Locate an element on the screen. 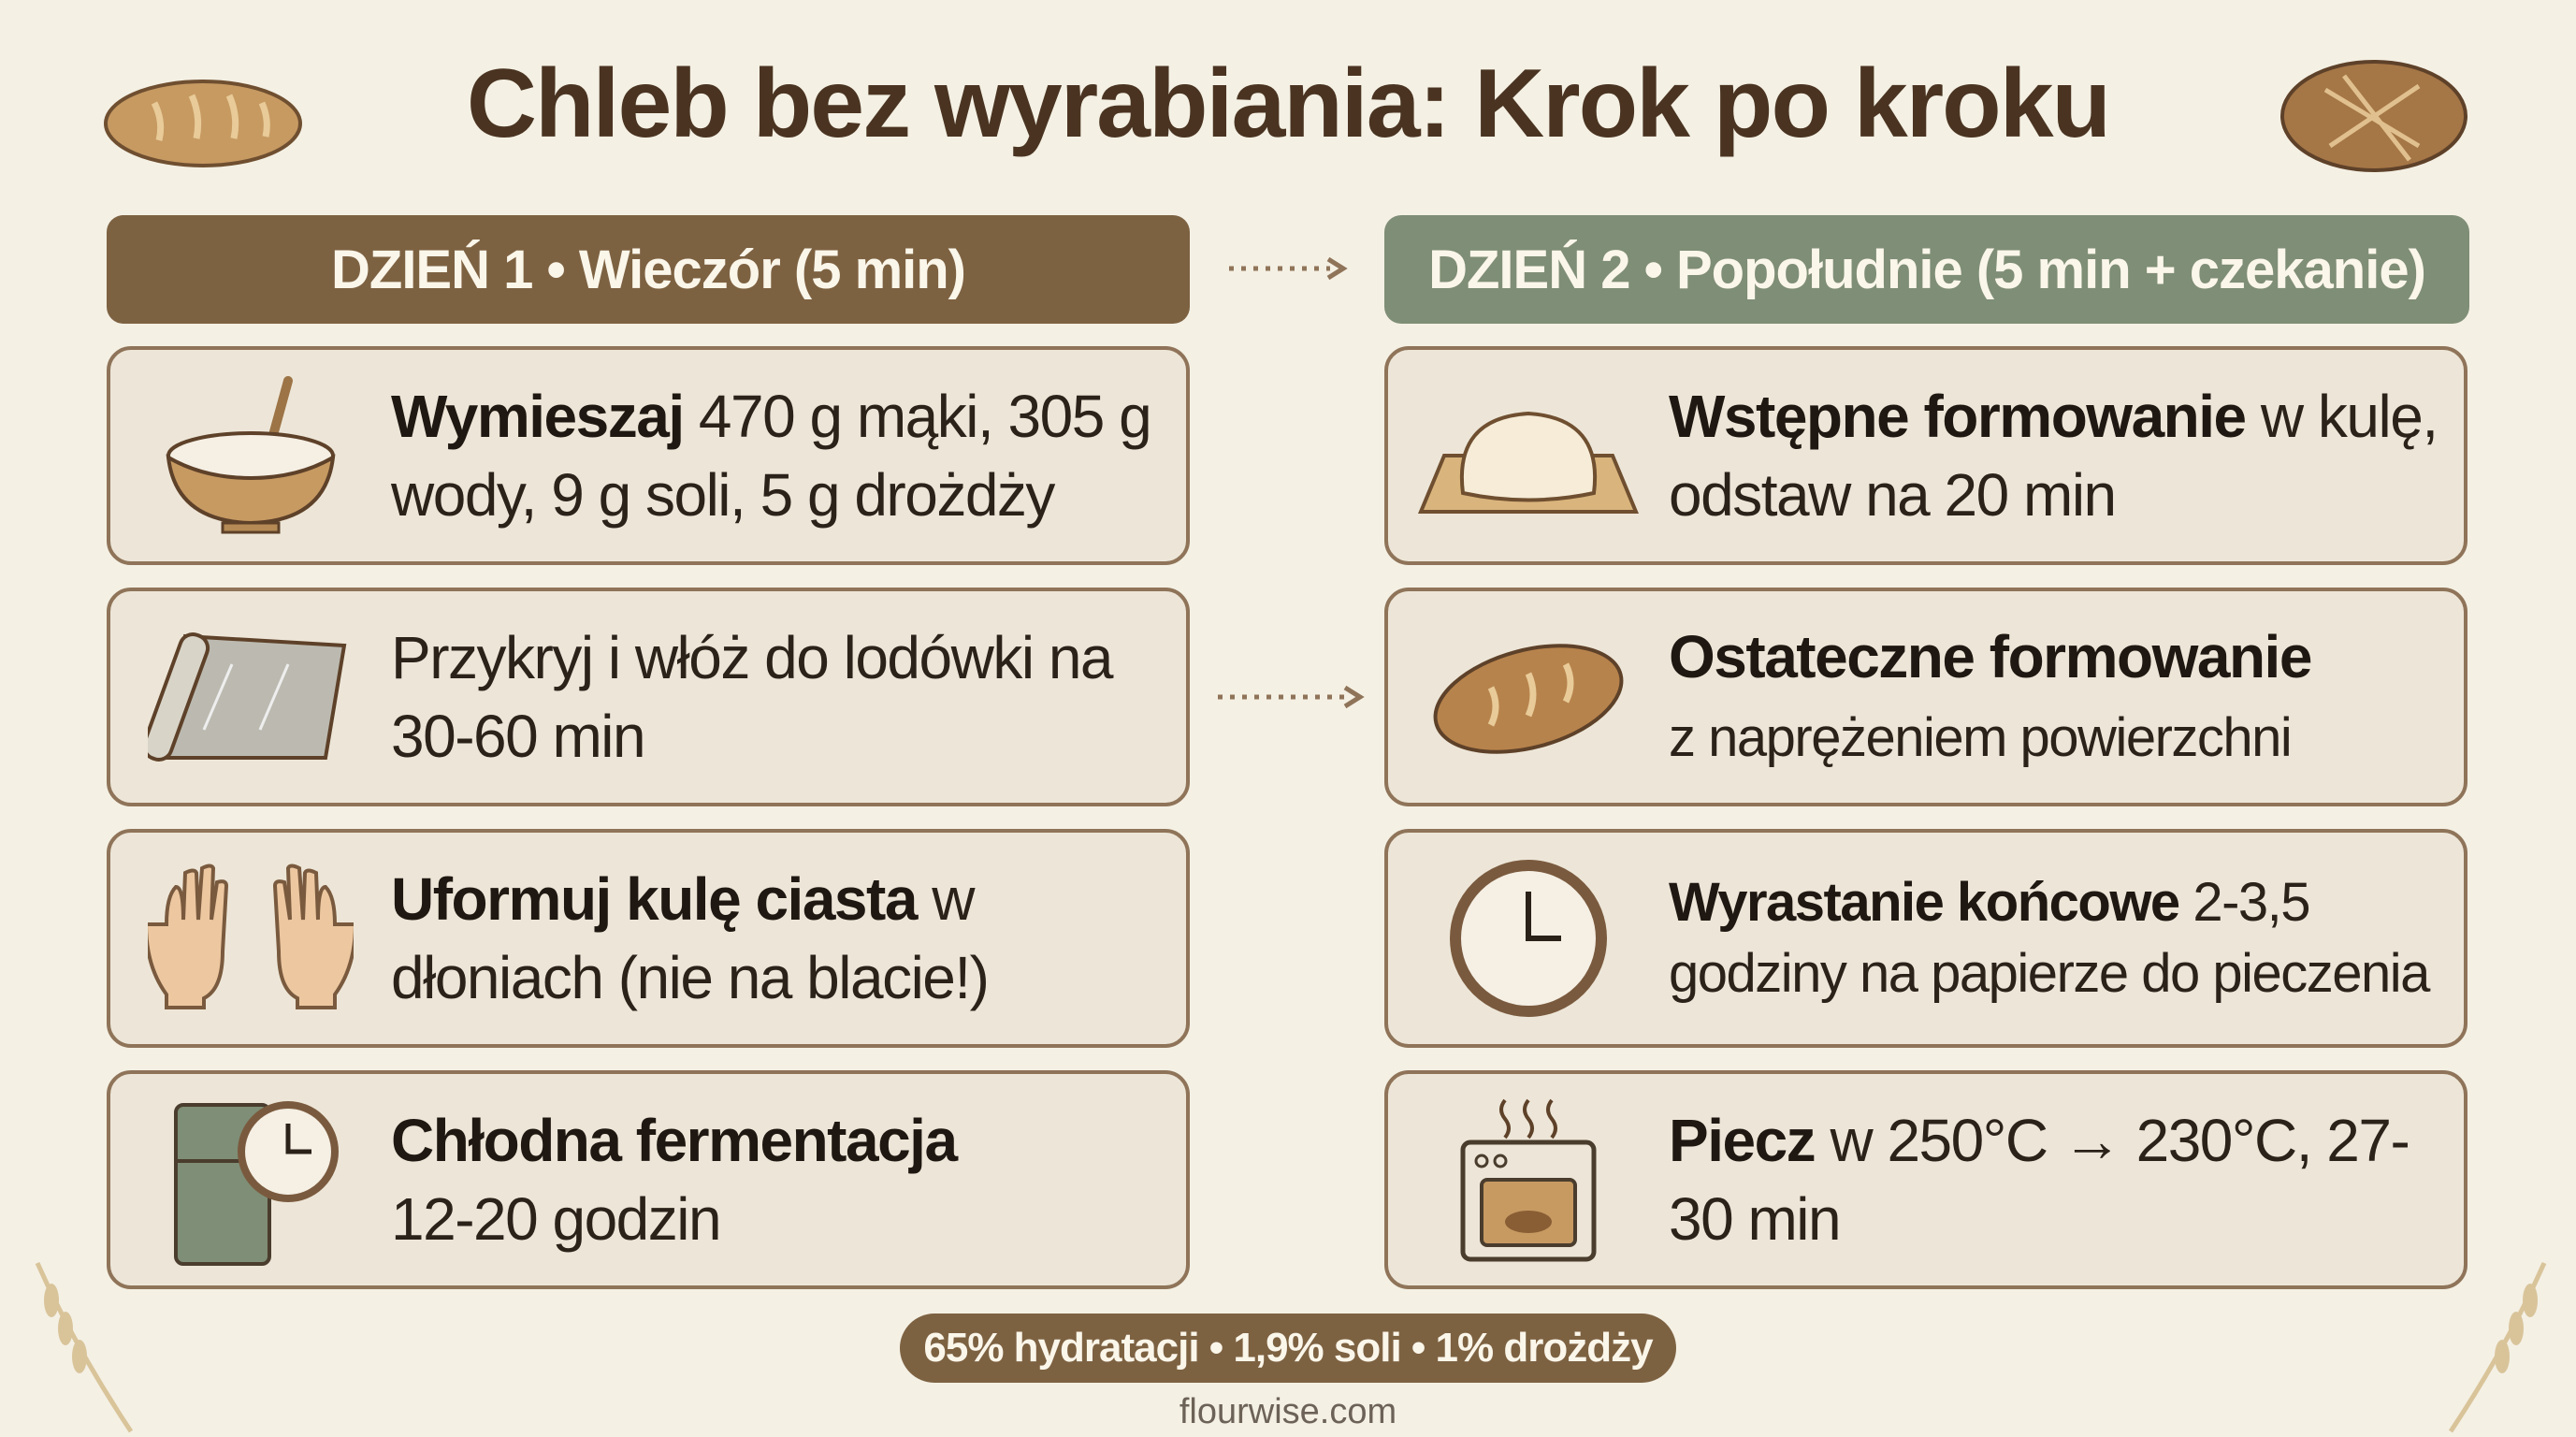 The height and width of the screenshot is (1437, 2576). step-bold: Piecz is located at coordinates (1742, 1140).